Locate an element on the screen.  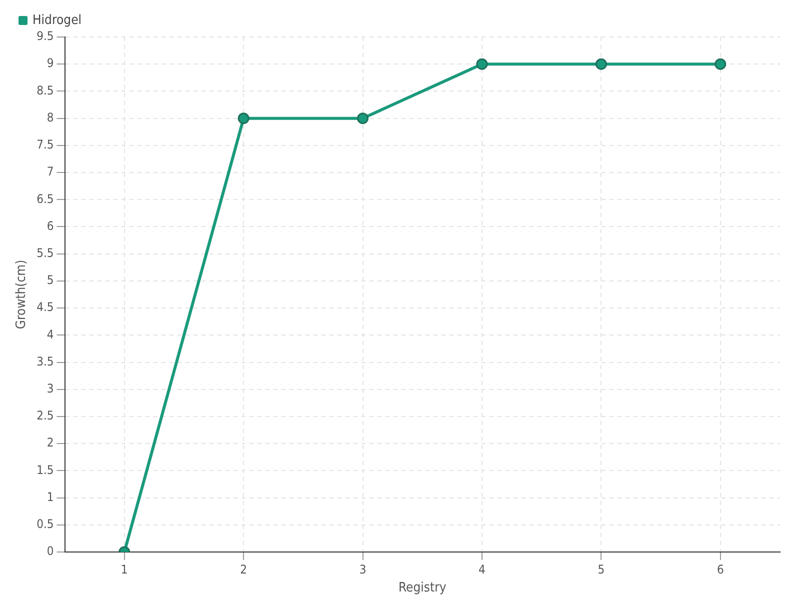
y-tick-label: 6.5 is located at coordinates (45, 199).